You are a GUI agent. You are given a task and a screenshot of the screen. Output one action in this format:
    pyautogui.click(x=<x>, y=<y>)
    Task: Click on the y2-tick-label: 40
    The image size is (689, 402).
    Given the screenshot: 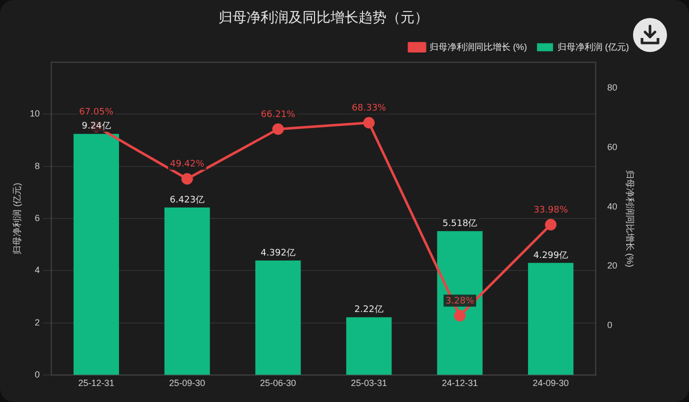 What is the action you would take?
    pyautogui.click(x=612, y=206)
    